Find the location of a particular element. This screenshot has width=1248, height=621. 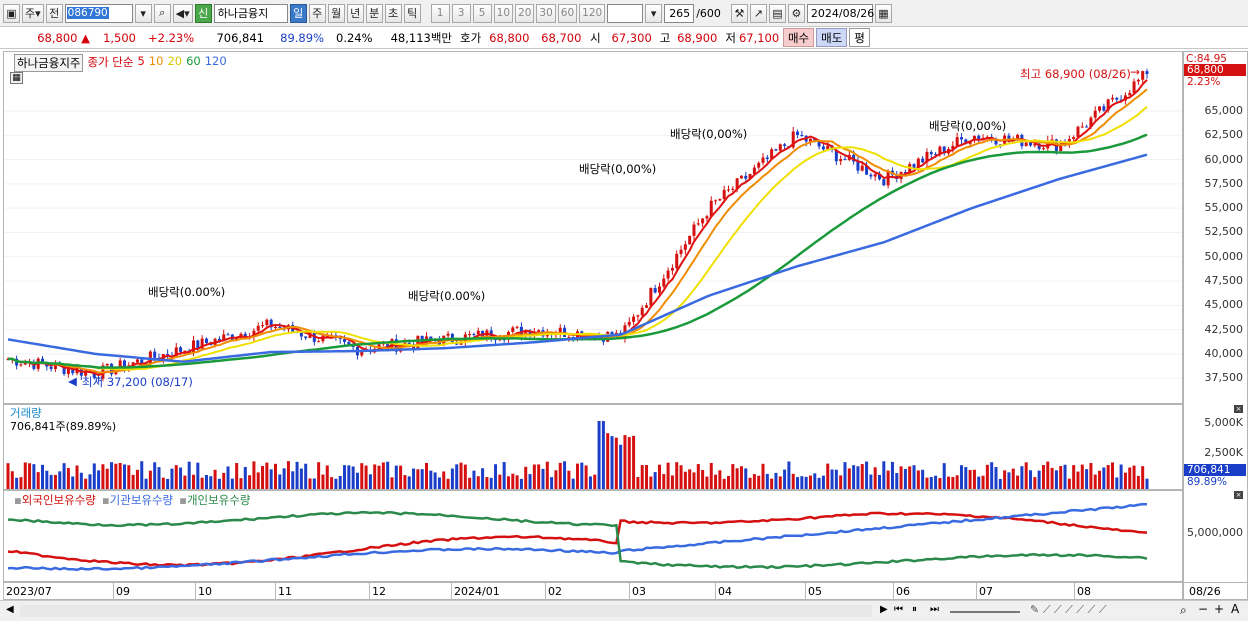

period-week: 주 is located at coordinates (317, 13).